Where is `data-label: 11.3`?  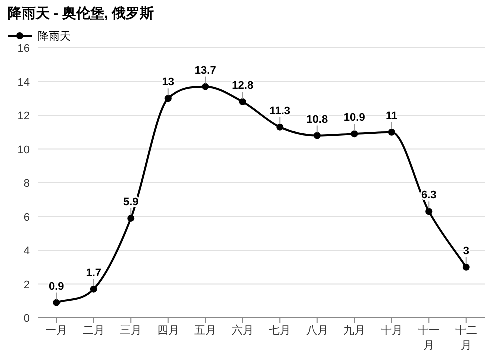
data-label: 11.3 is located at coordinates (280, 111).